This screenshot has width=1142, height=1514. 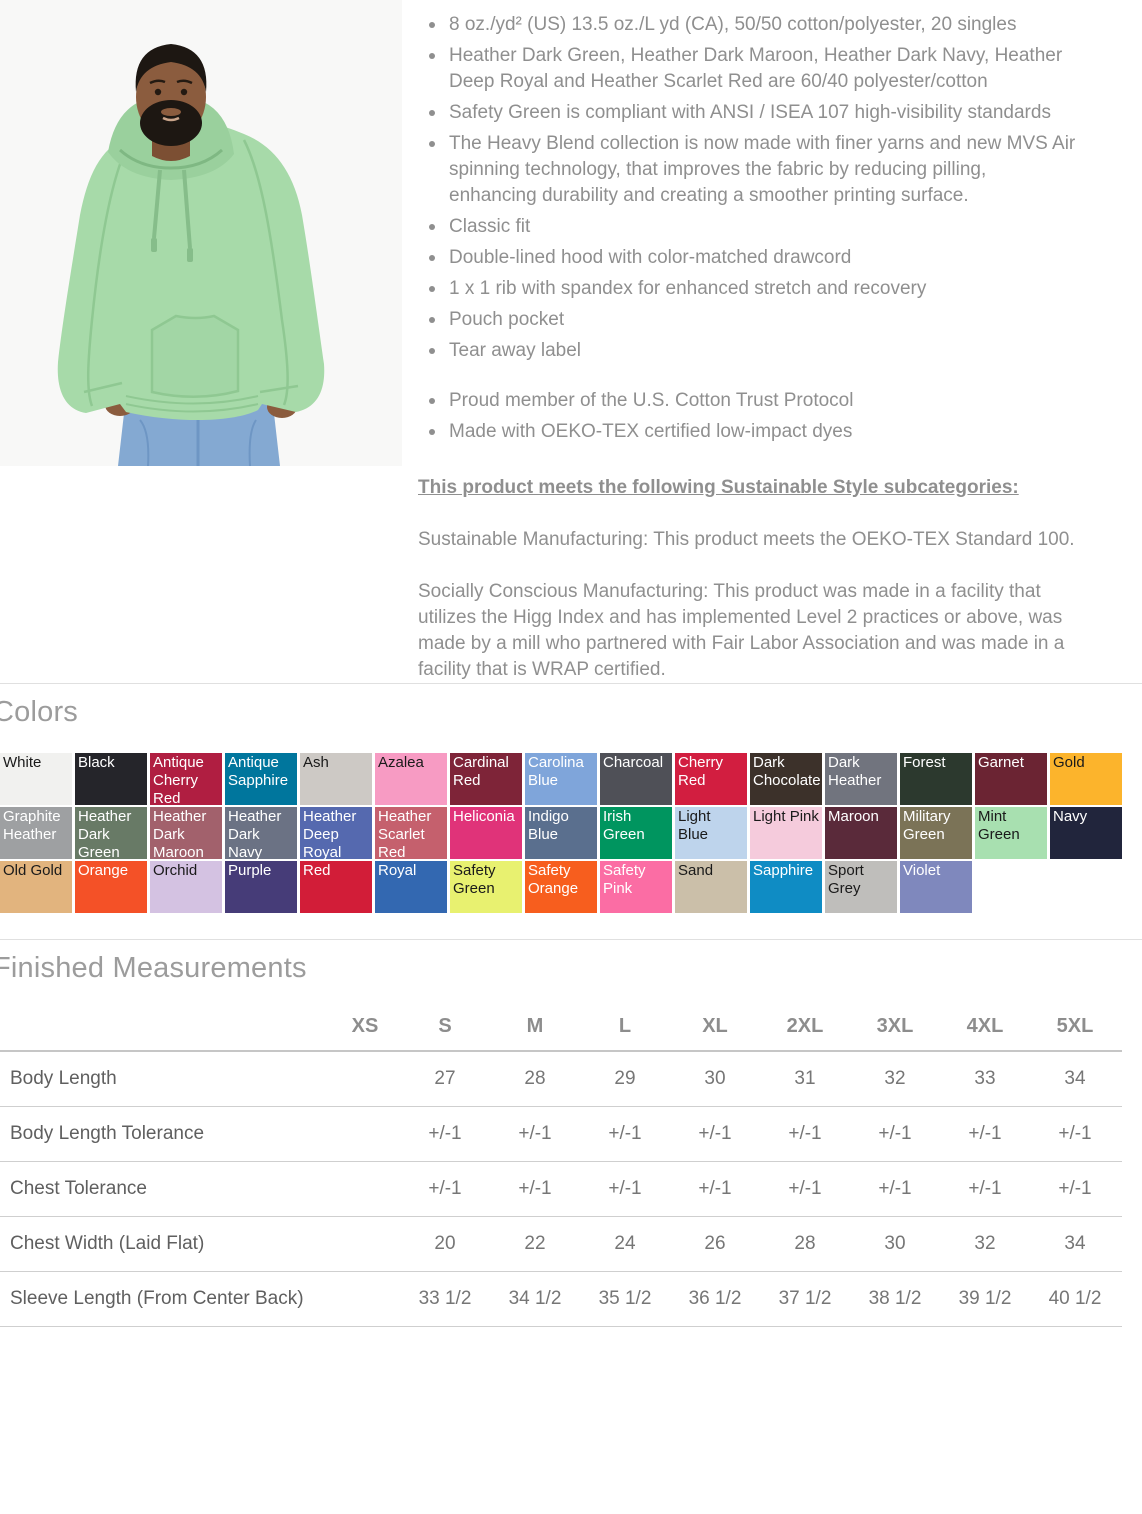 What do you see at coordinates (261, 887) in the screenshot?
I see `color-swatch-purple: Purple` at bounding box center [261, 887].